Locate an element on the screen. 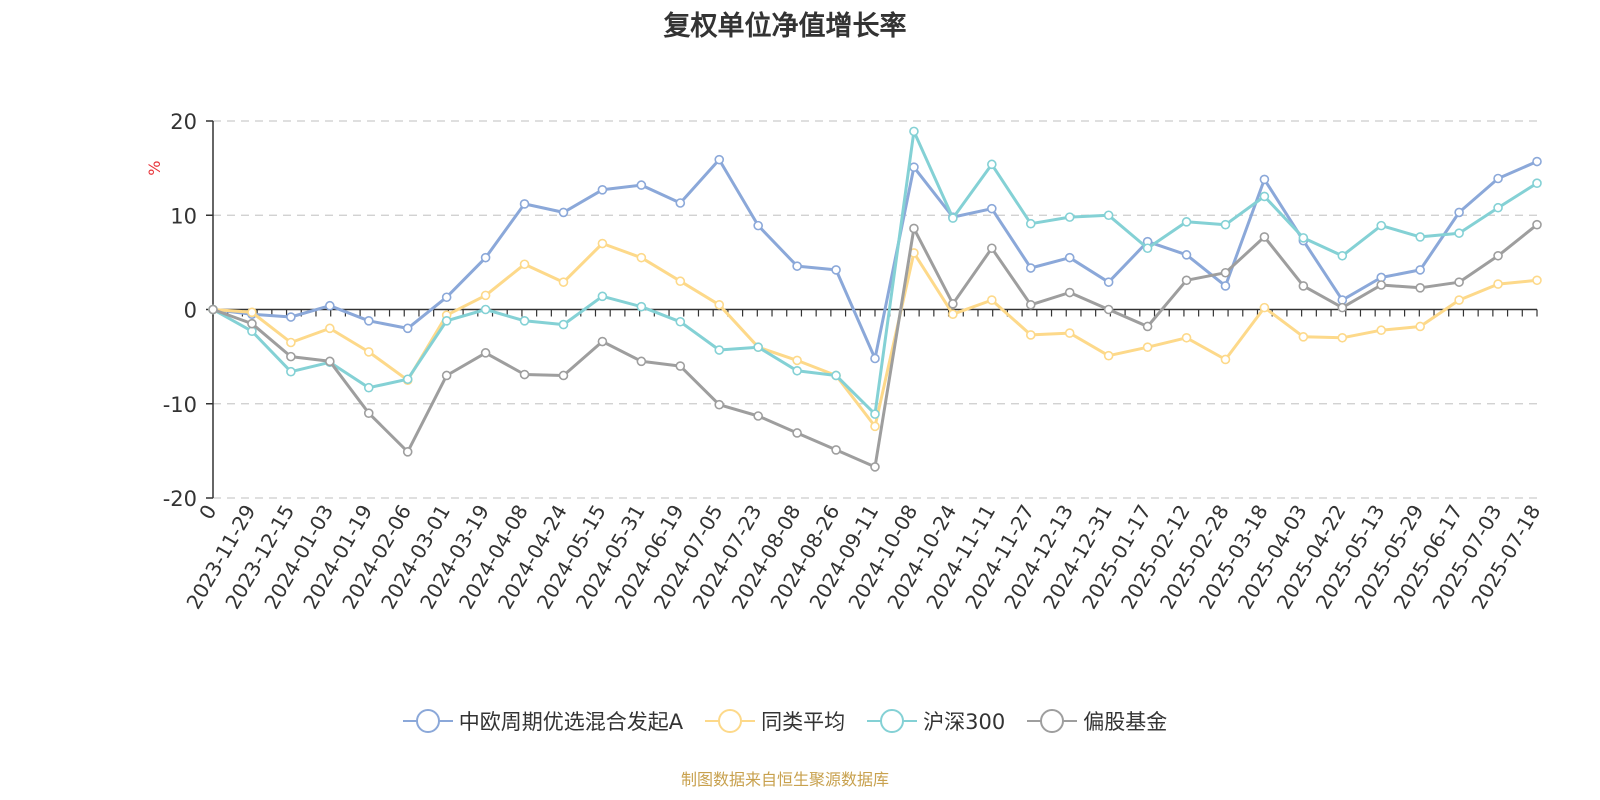  legend-item-2: 沪深300 is located at coordinates (936, 721).